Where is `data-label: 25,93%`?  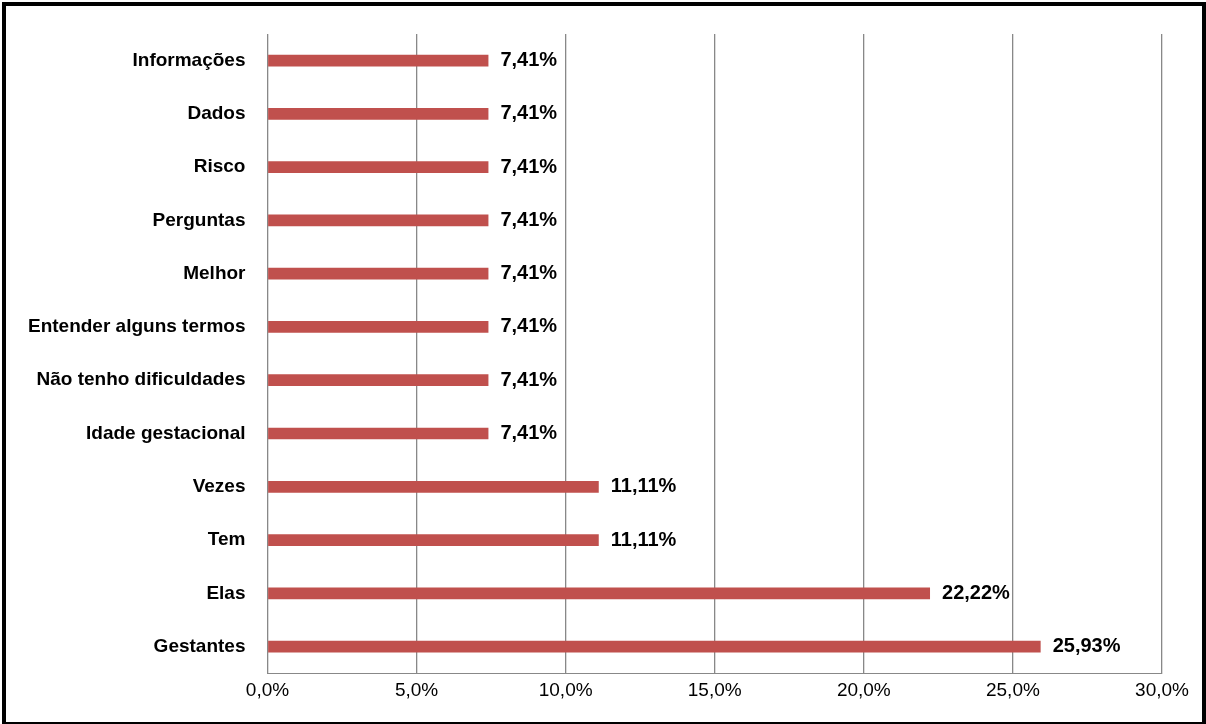
data-label: 25,93% is located at coordinates (1086, 645).